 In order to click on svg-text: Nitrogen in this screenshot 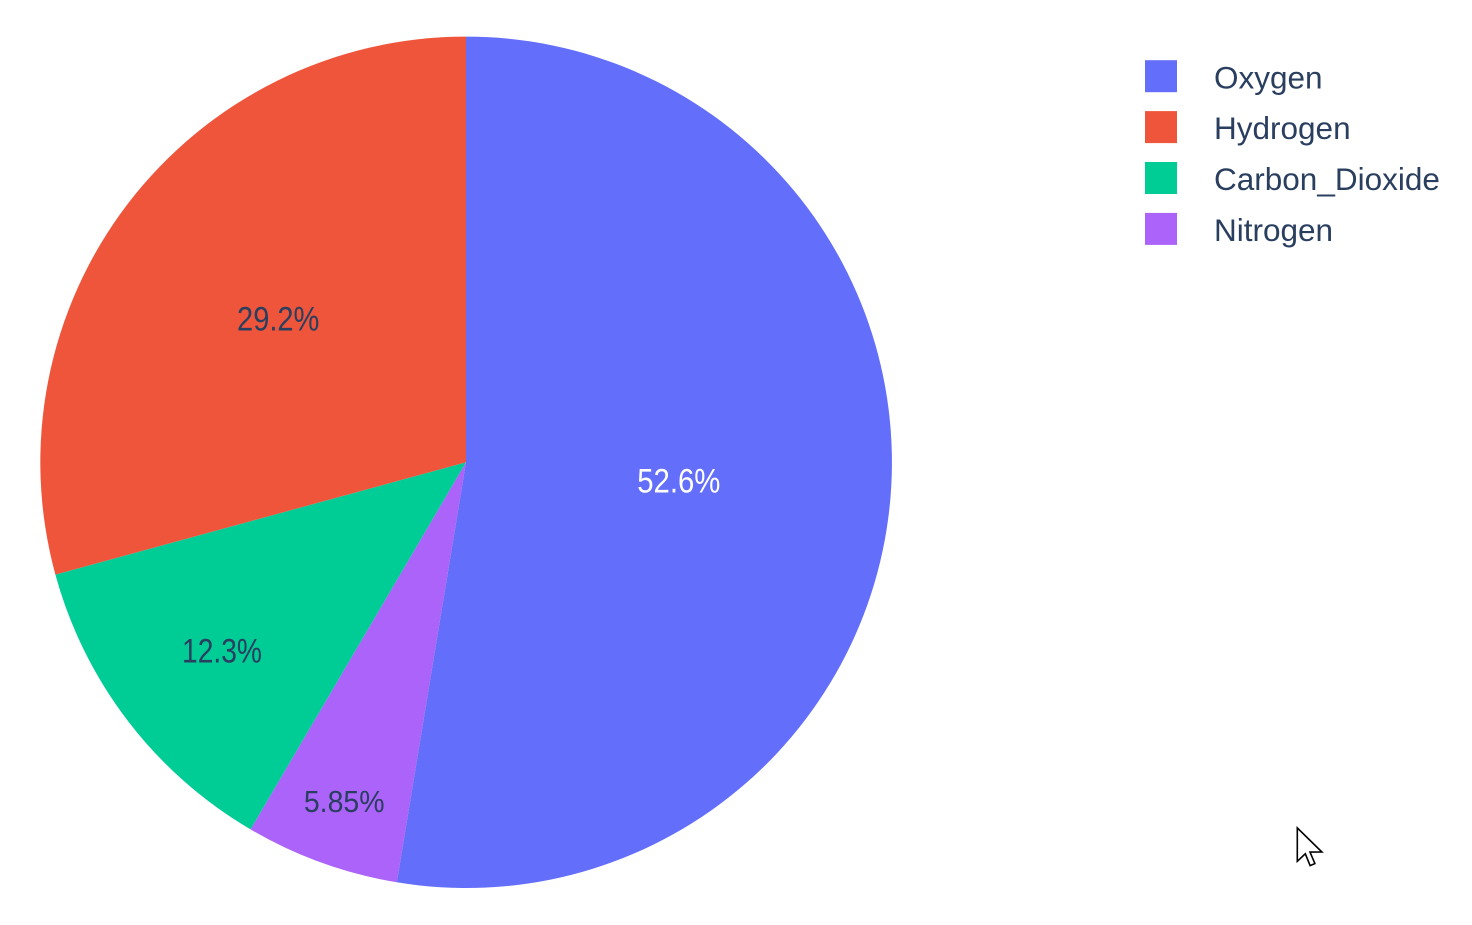, I will do `click(1273, 230)`.